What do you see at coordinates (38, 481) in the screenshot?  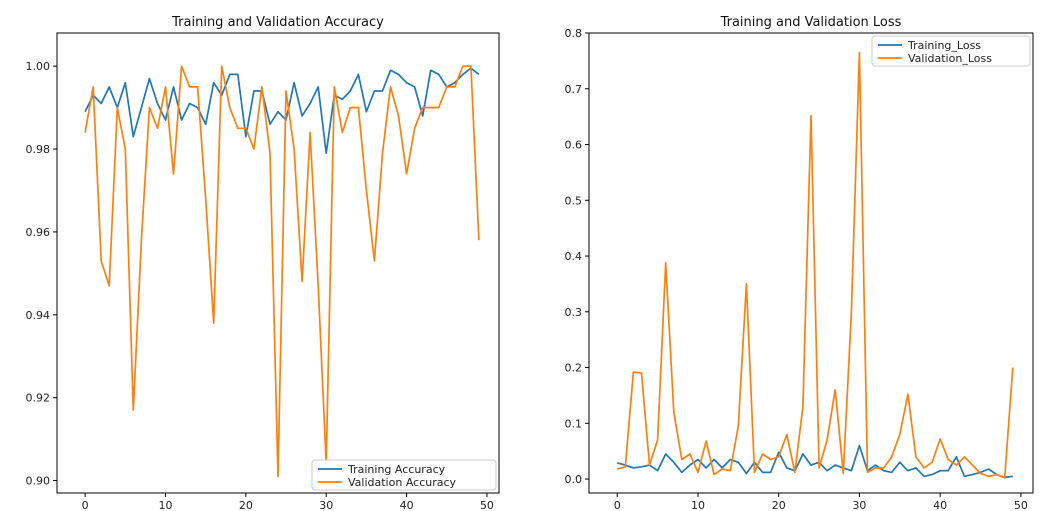 I see `accuracy-y-tick-label: 0.90` at bounding box center [38, 481].